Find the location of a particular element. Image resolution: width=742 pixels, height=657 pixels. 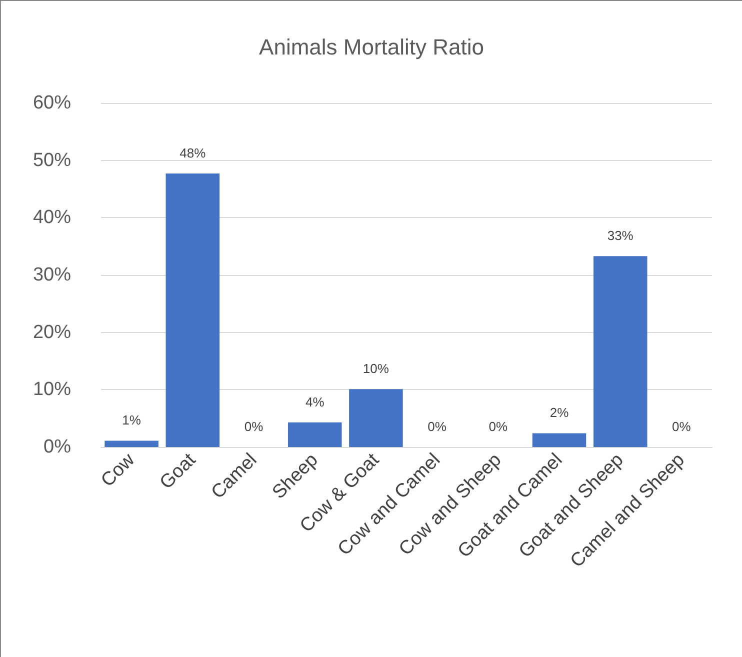

data-label: 33% is located at coordinates (620, 236).